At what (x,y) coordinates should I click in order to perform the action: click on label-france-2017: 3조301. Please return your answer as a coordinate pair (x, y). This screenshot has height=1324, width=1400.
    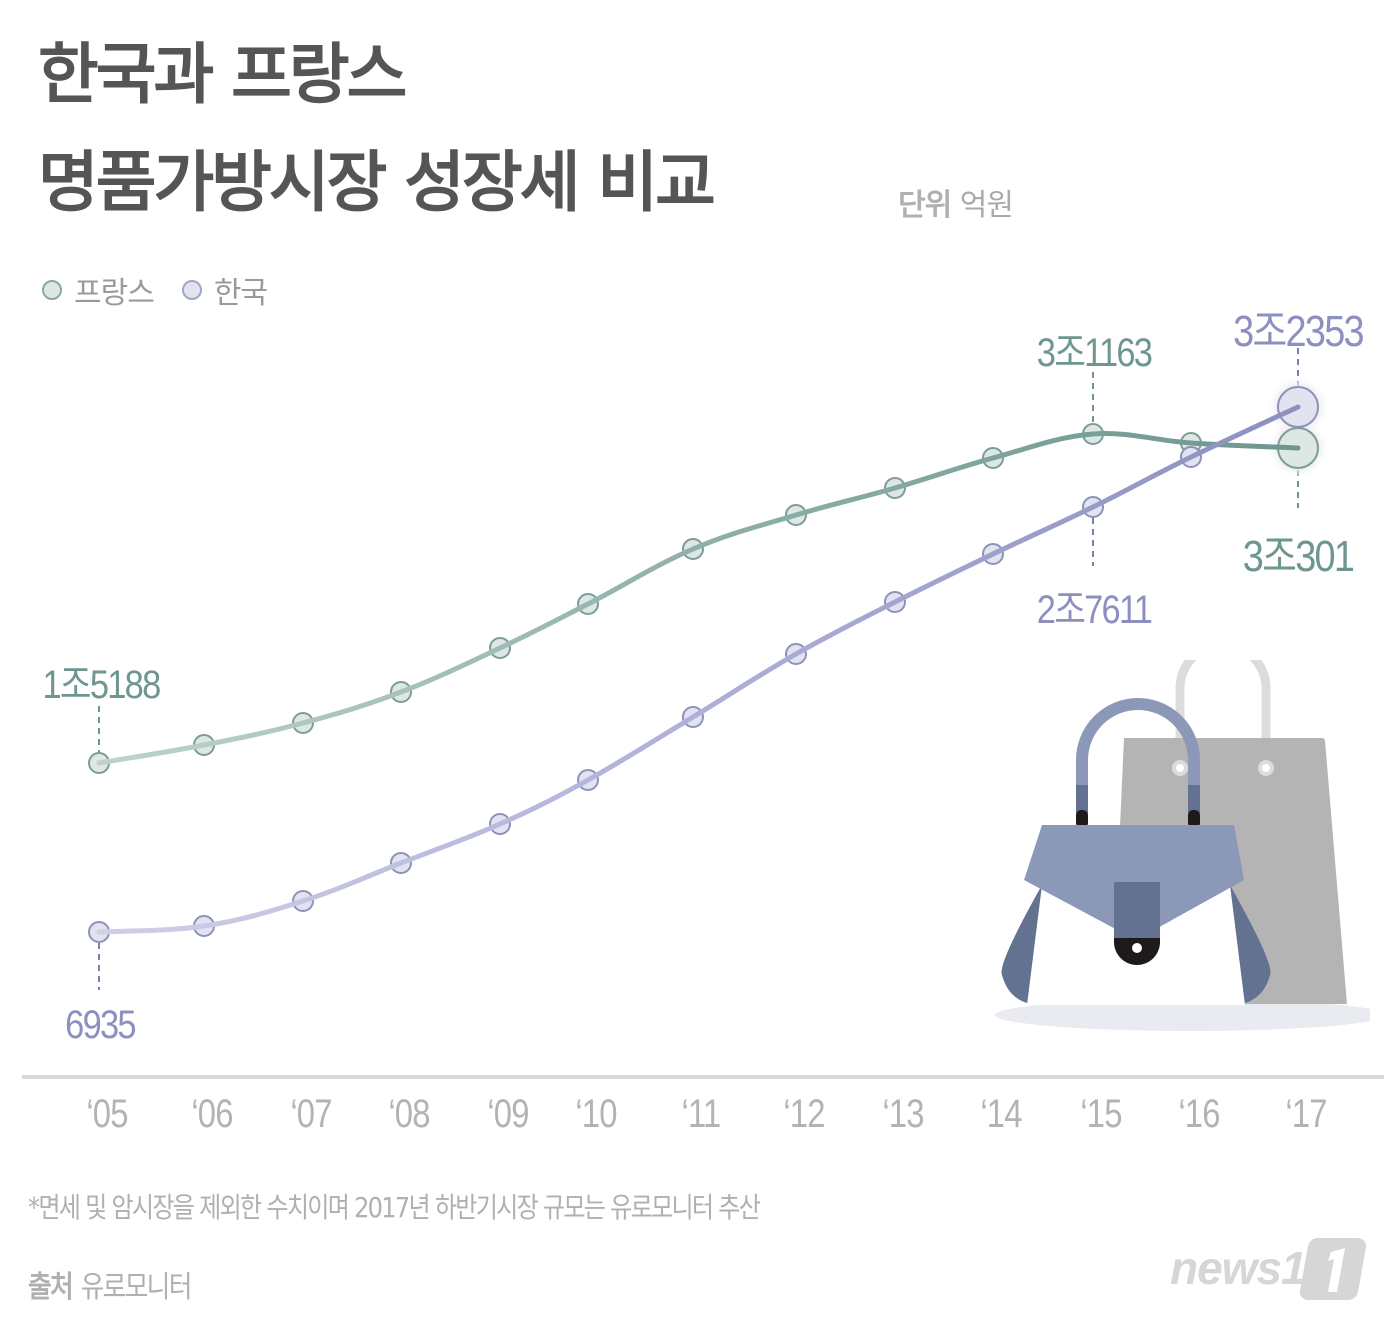
    Looking at the image, I should click on (1298, 556).